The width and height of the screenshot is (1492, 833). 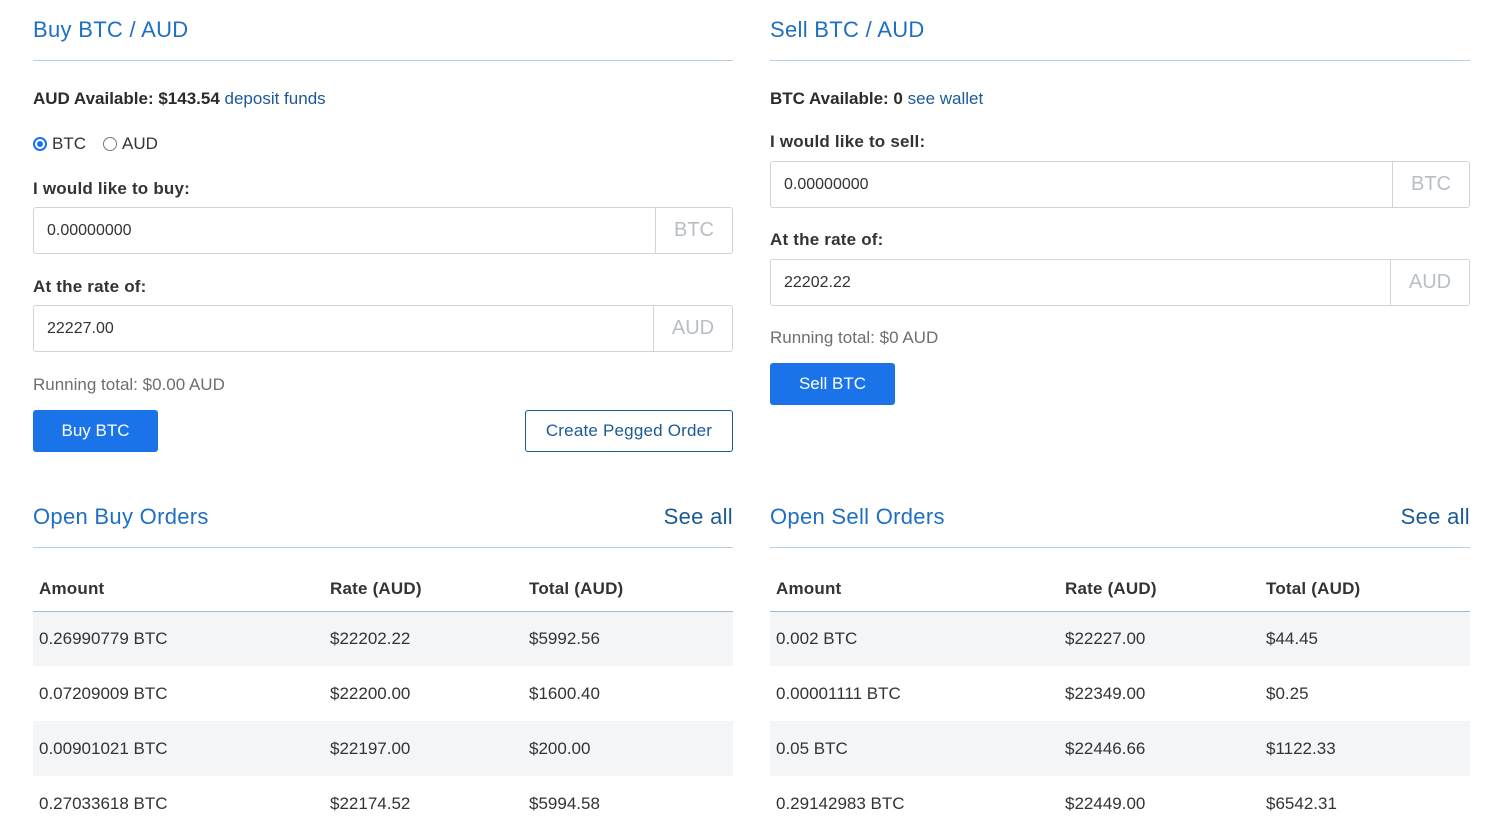 I want to click on cell-rate: $22202.22, so click(x=423, y=638).